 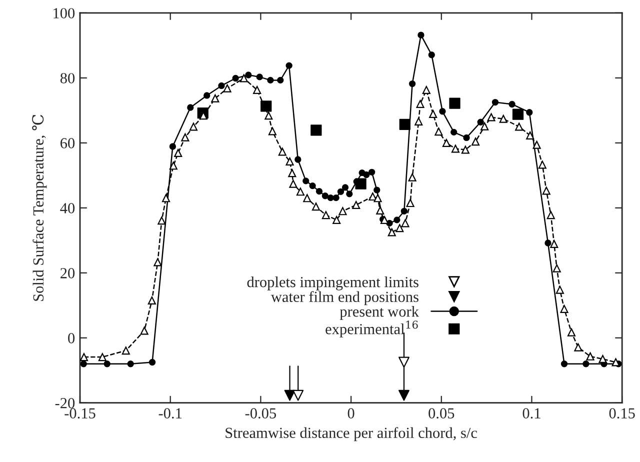 I want to click on x-tick-label: 0.1, so click(x=531, y=413).